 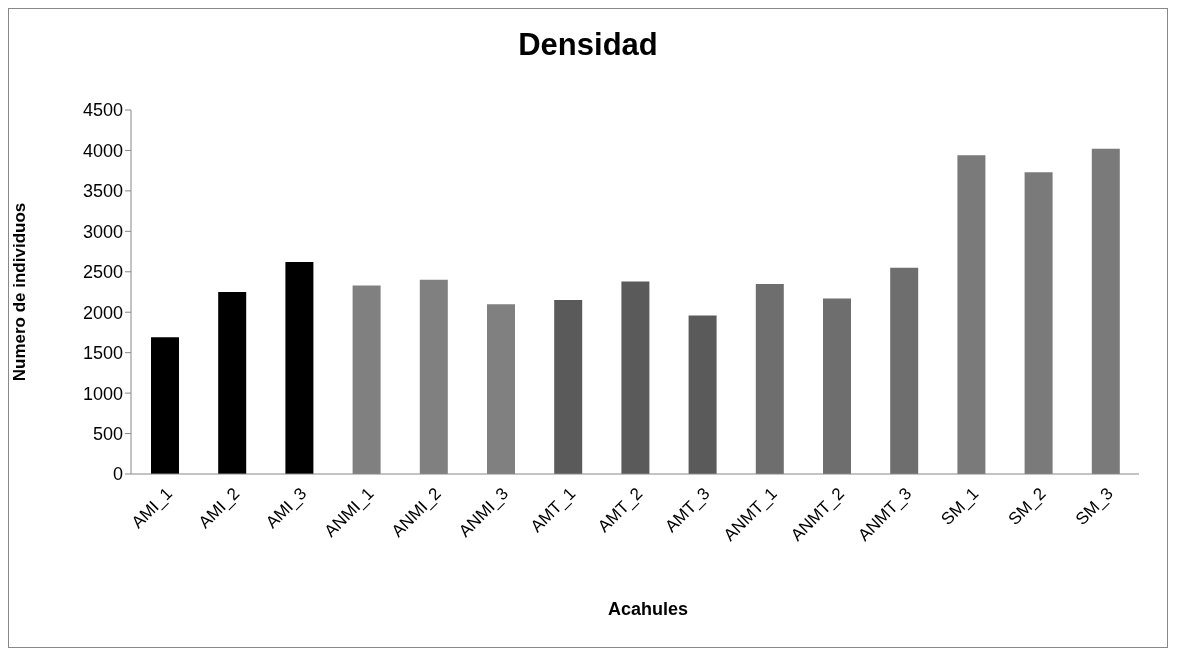 I want to click on chart-title: Densidad, so click(x=588, y=45).